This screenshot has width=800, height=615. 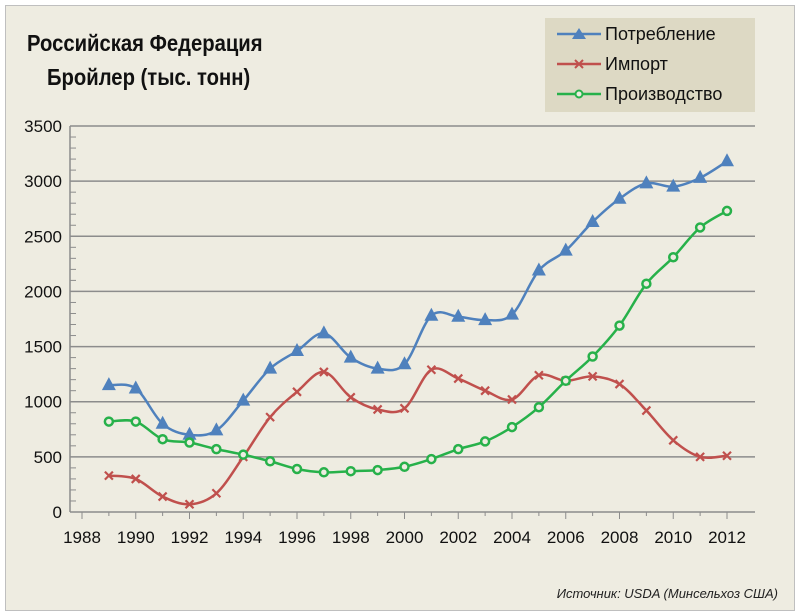 What do you see at coordinates (512, 537) in the screenshot?
I see `x-tick-label: 2004` at bounding box center [512, 537].